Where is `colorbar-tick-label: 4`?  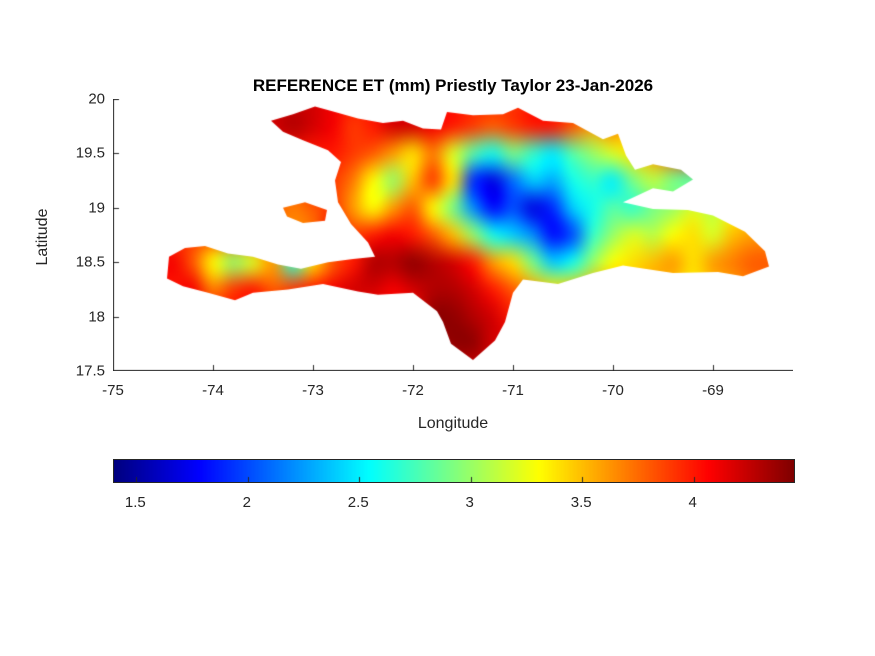 colorbar-tick-label: 4 is located at coordinates (692, 502).